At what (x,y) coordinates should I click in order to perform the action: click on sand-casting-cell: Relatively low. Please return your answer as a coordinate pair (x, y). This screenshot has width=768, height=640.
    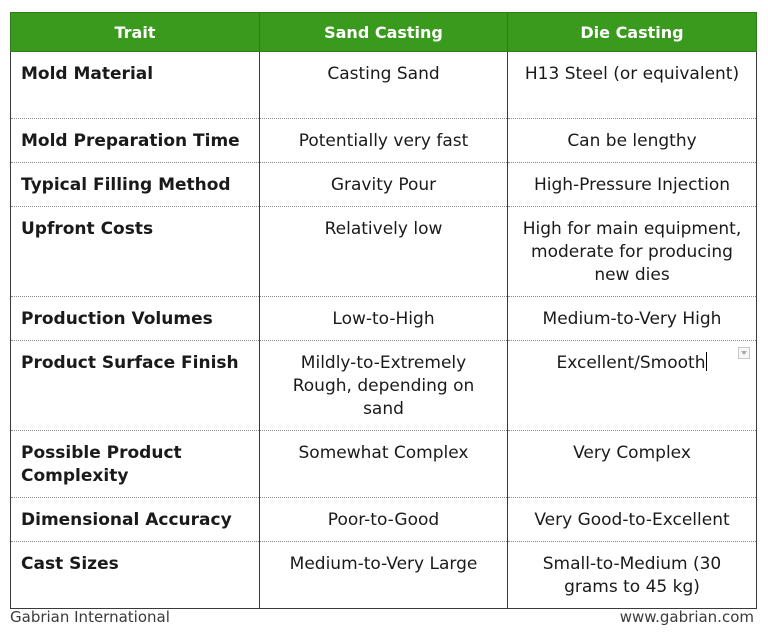
    Looking at the image, I should click on (383, 251).